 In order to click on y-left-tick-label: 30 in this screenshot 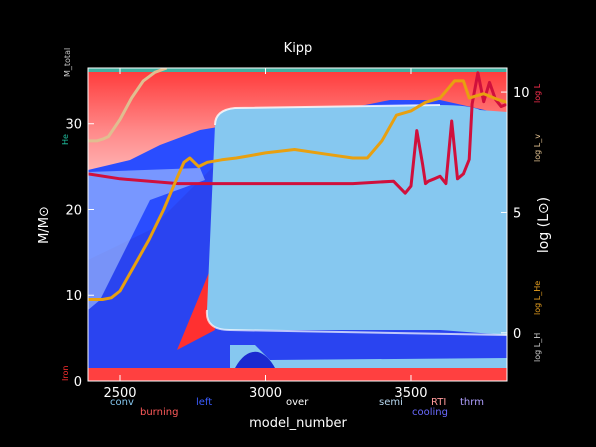, I will do `click(73, 125)`.